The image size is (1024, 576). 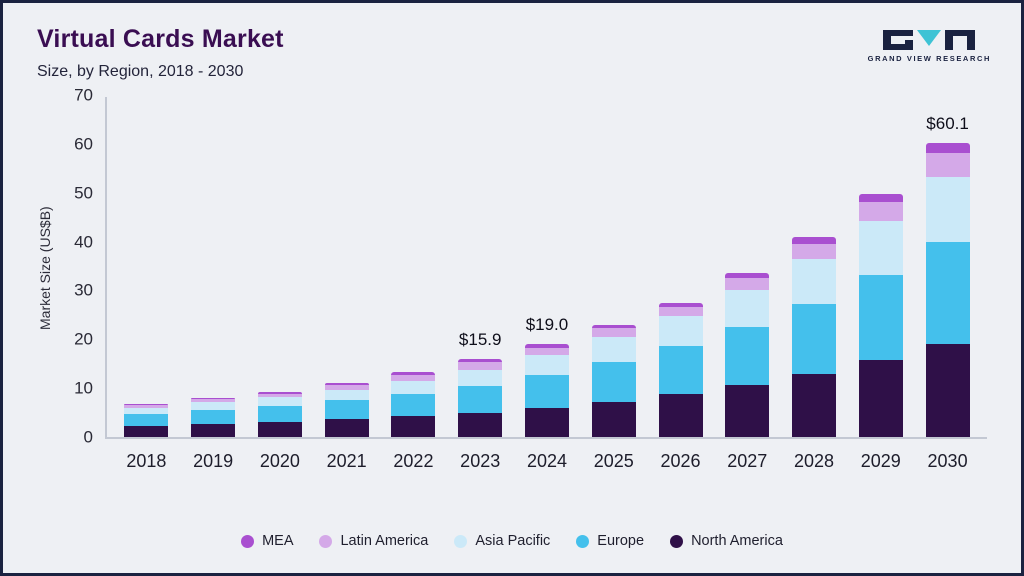 I want to click on segment-europe-2024, so click(x=546, y=392).